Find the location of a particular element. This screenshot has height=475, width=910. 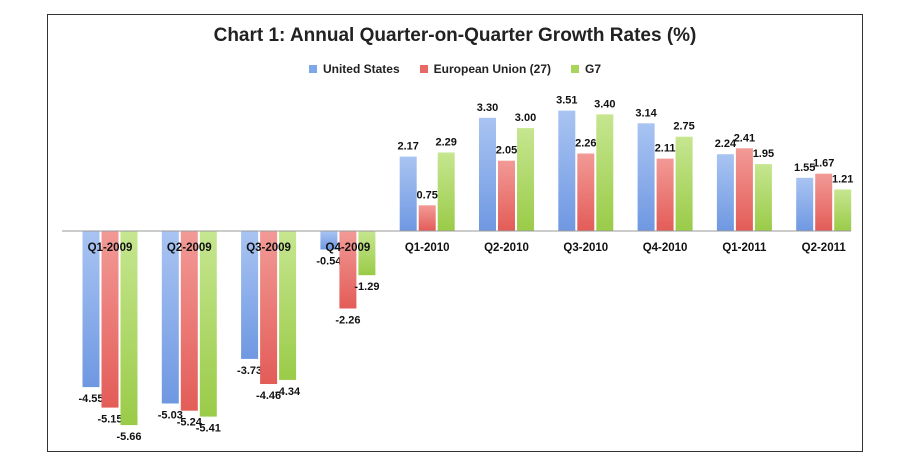

bar-european-union-27-q3-2010 is located at coordinates (586, 192).